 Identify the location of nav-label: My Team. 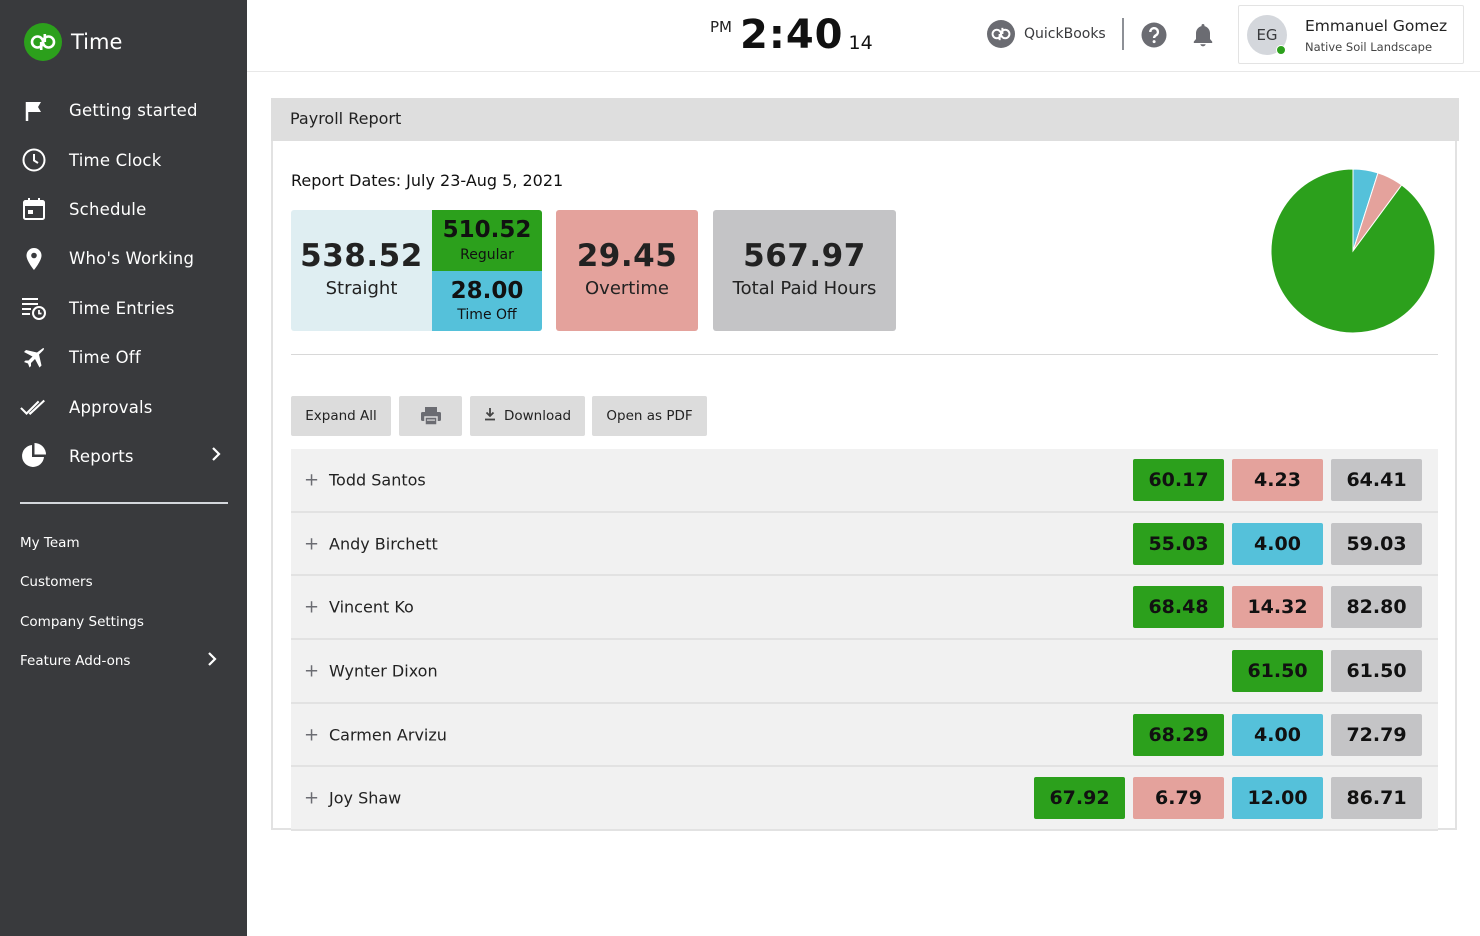
(50, 542).